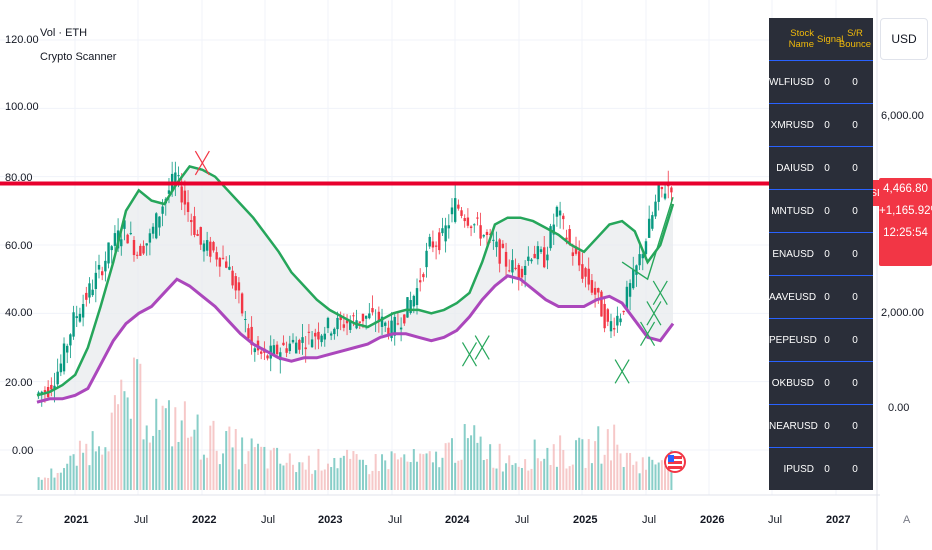 This screenshot has width=932, height=550. I want to click on currency-selector: USD, so click(904, 39).